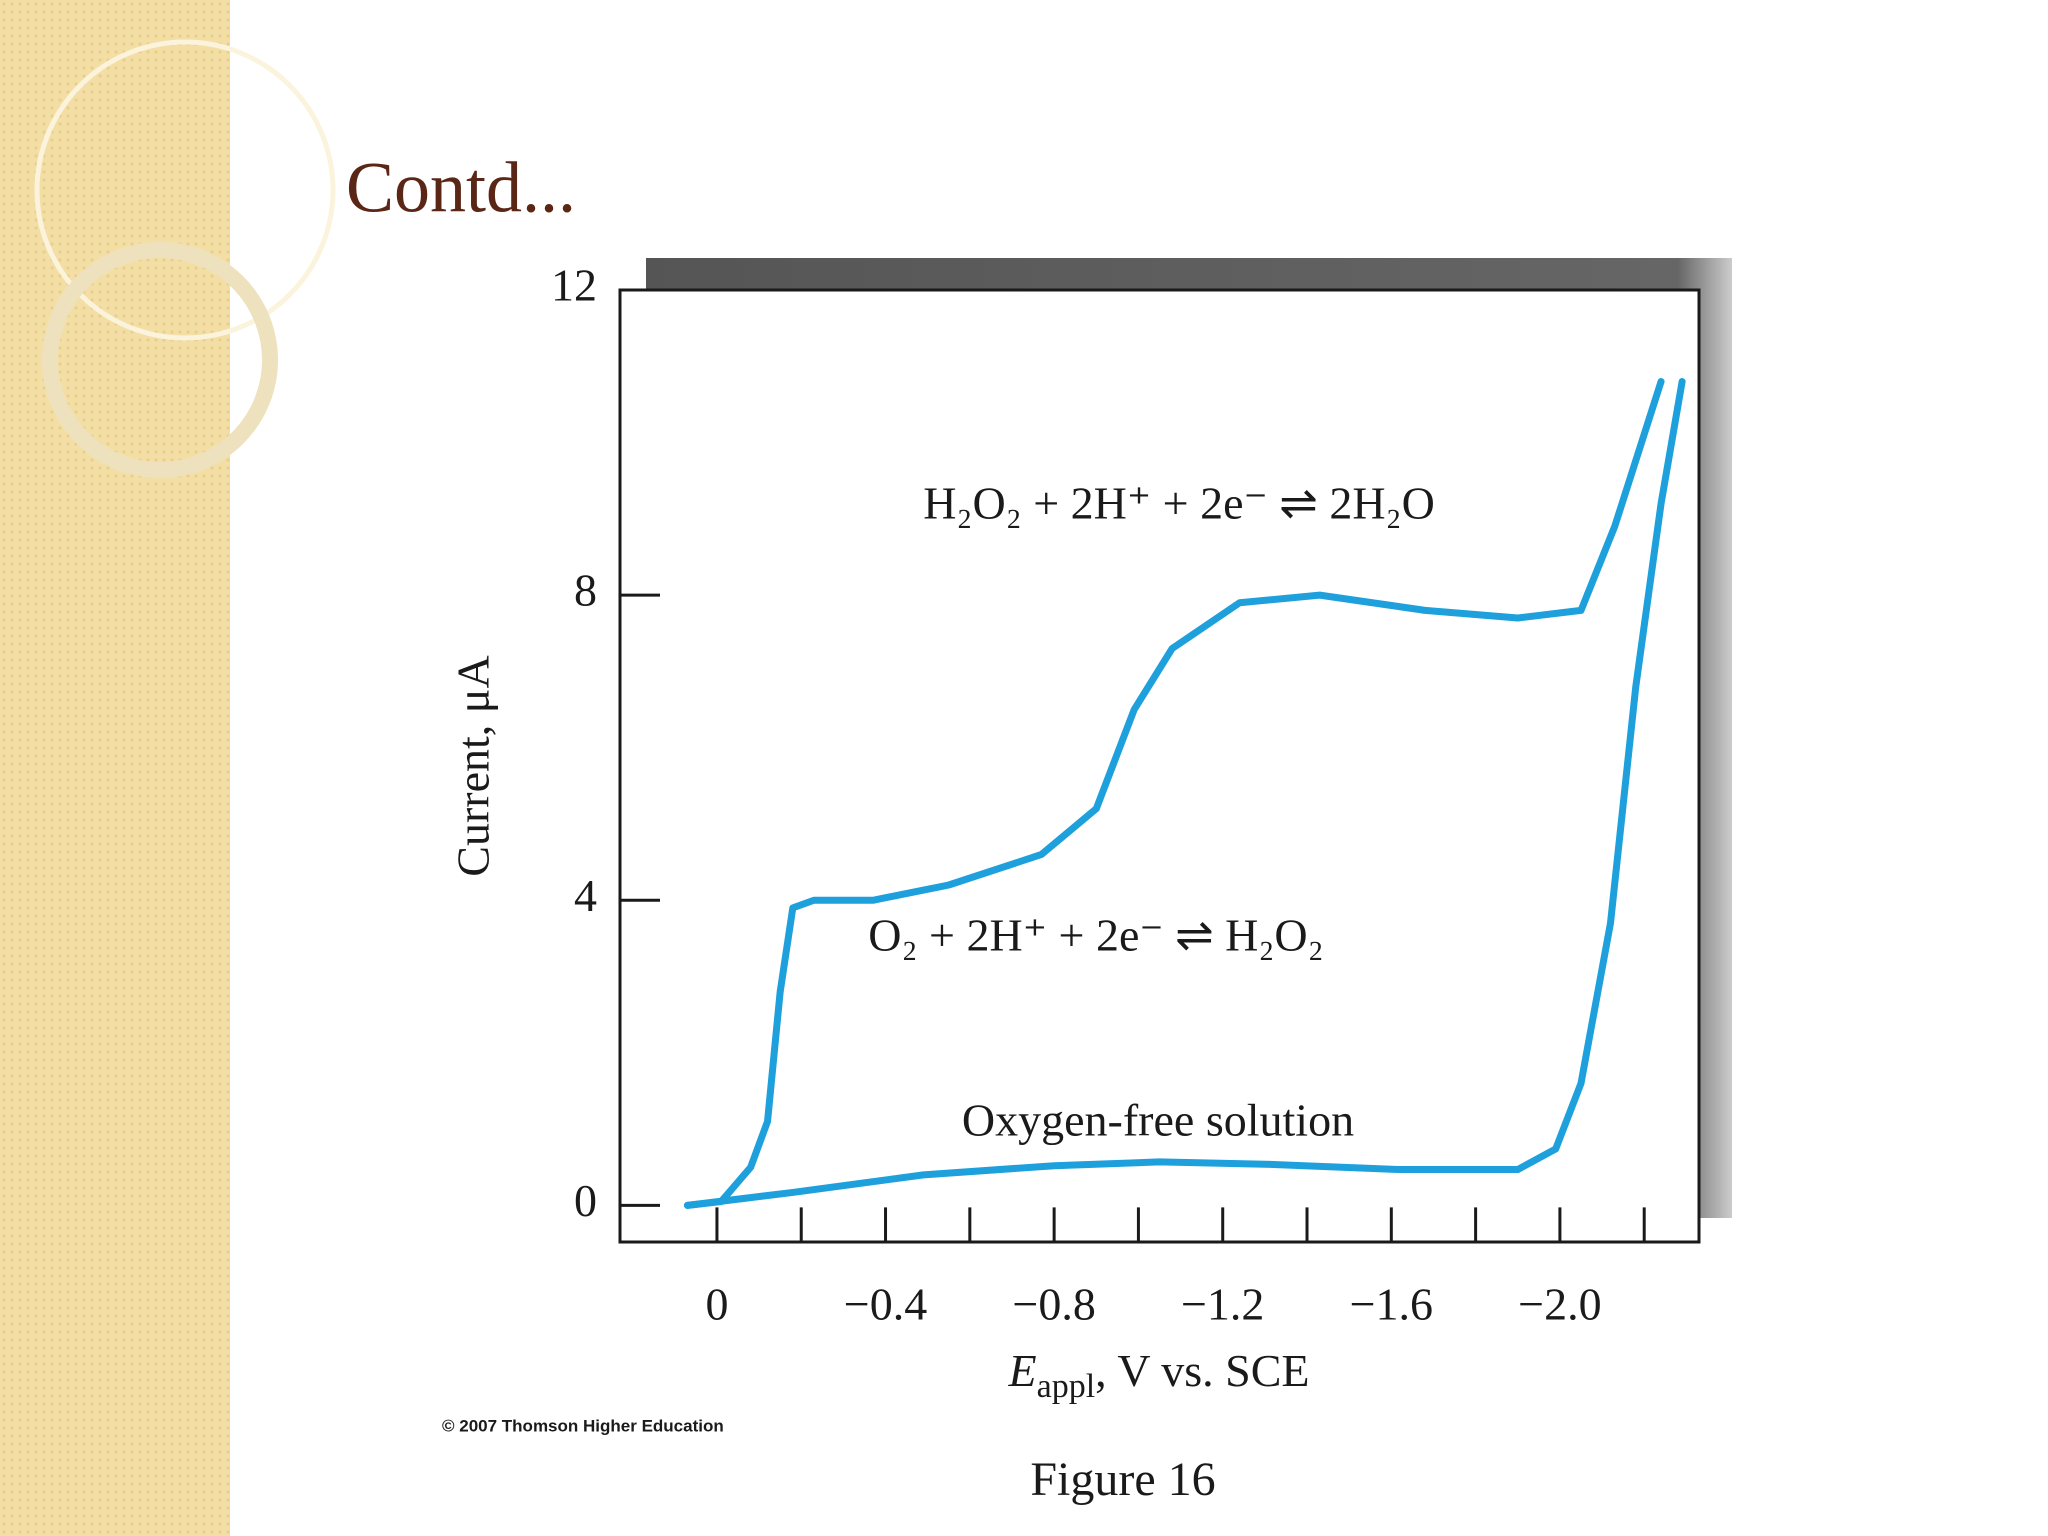  Describe the element at coordinates (585, 1200) in the screenshot. I see `y-tick-label: 0` at that location.